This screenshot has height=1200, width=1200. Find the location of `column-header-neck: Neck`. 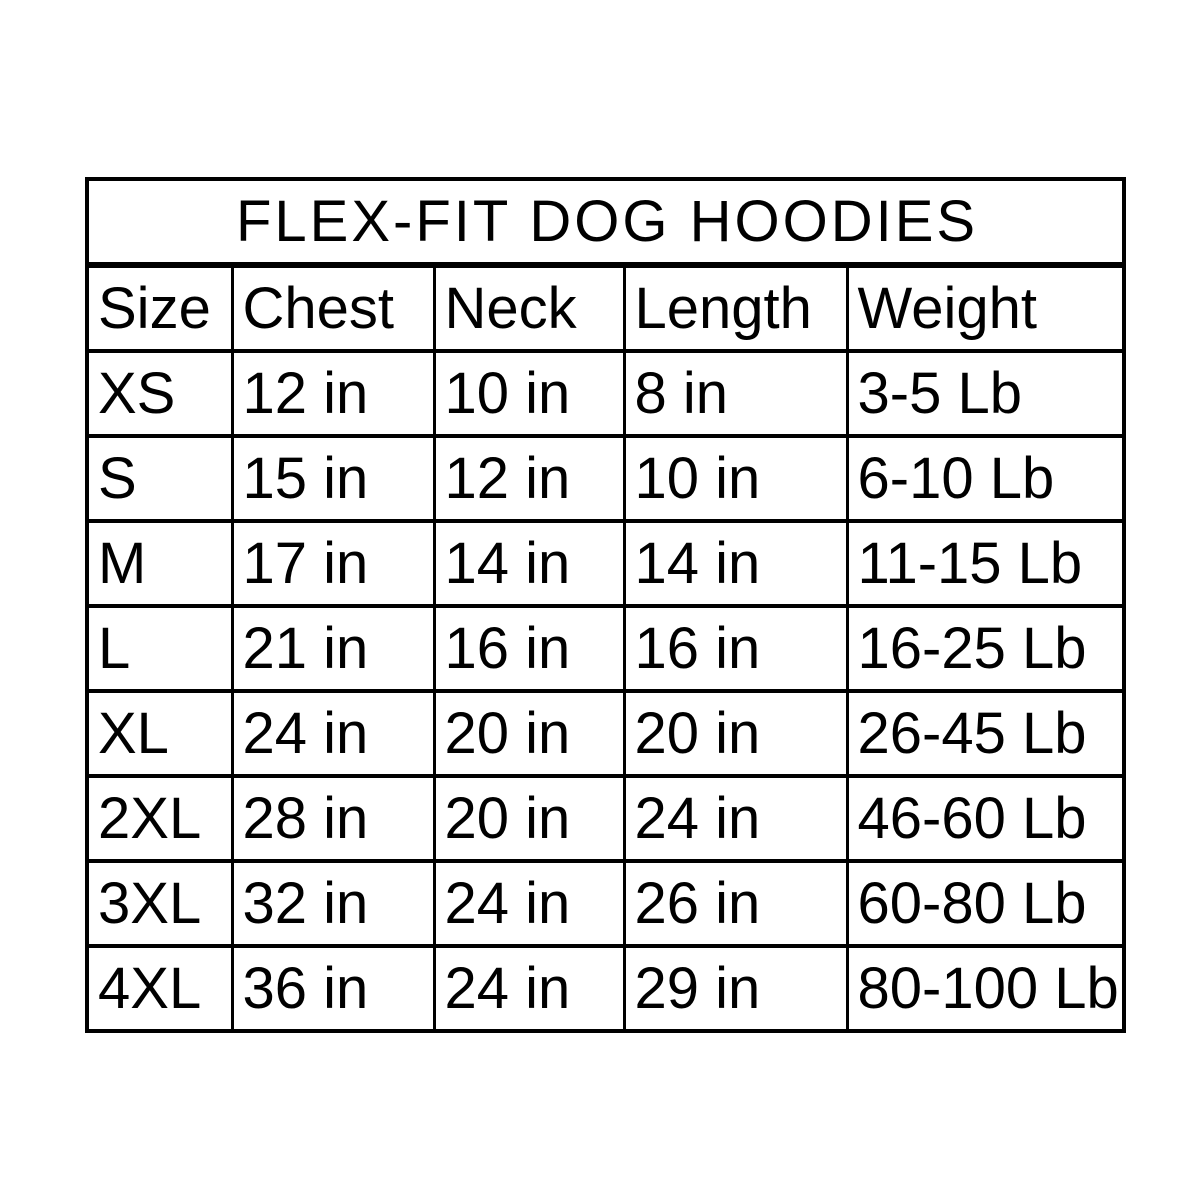

column-header-neck: Neck is located at coordinates (529, 308).